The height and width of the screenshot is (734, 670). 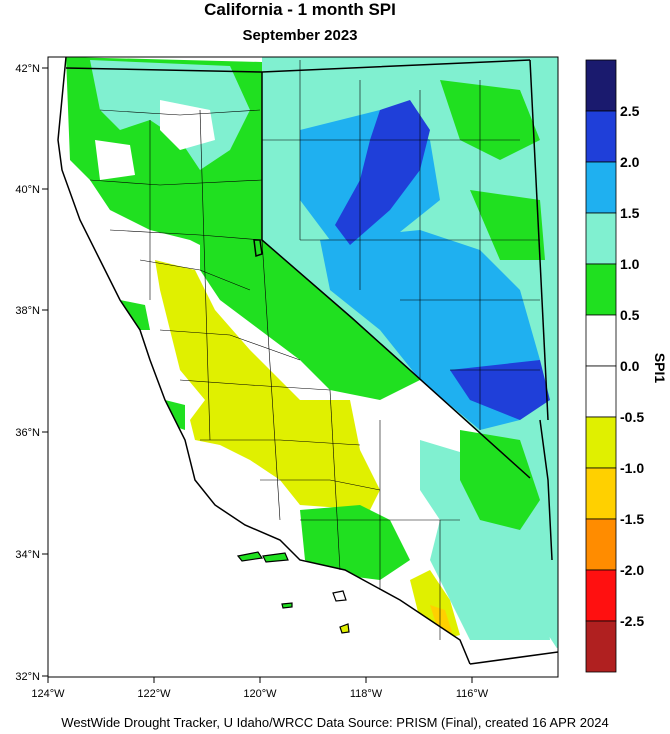 I want to click on lon-tick-label-118: 118°W, so click(x=366, y=694).